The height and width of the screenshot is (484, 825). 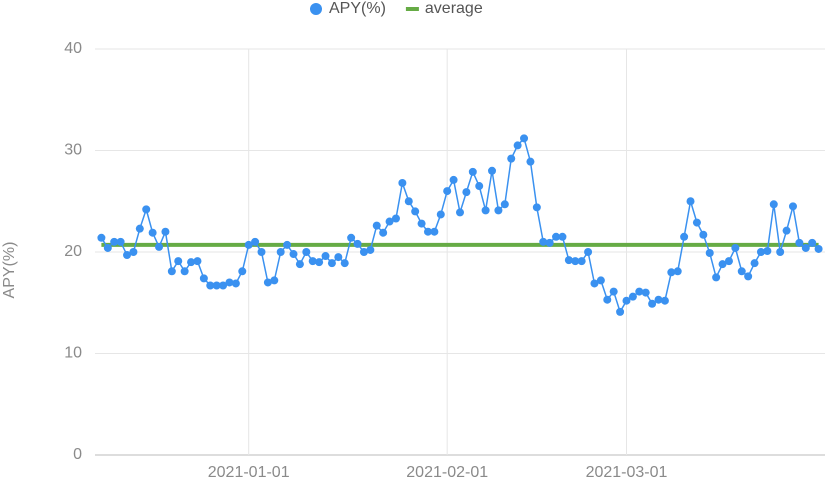 I want to click on y-tick-label: 30, so click(x=73, y=150).